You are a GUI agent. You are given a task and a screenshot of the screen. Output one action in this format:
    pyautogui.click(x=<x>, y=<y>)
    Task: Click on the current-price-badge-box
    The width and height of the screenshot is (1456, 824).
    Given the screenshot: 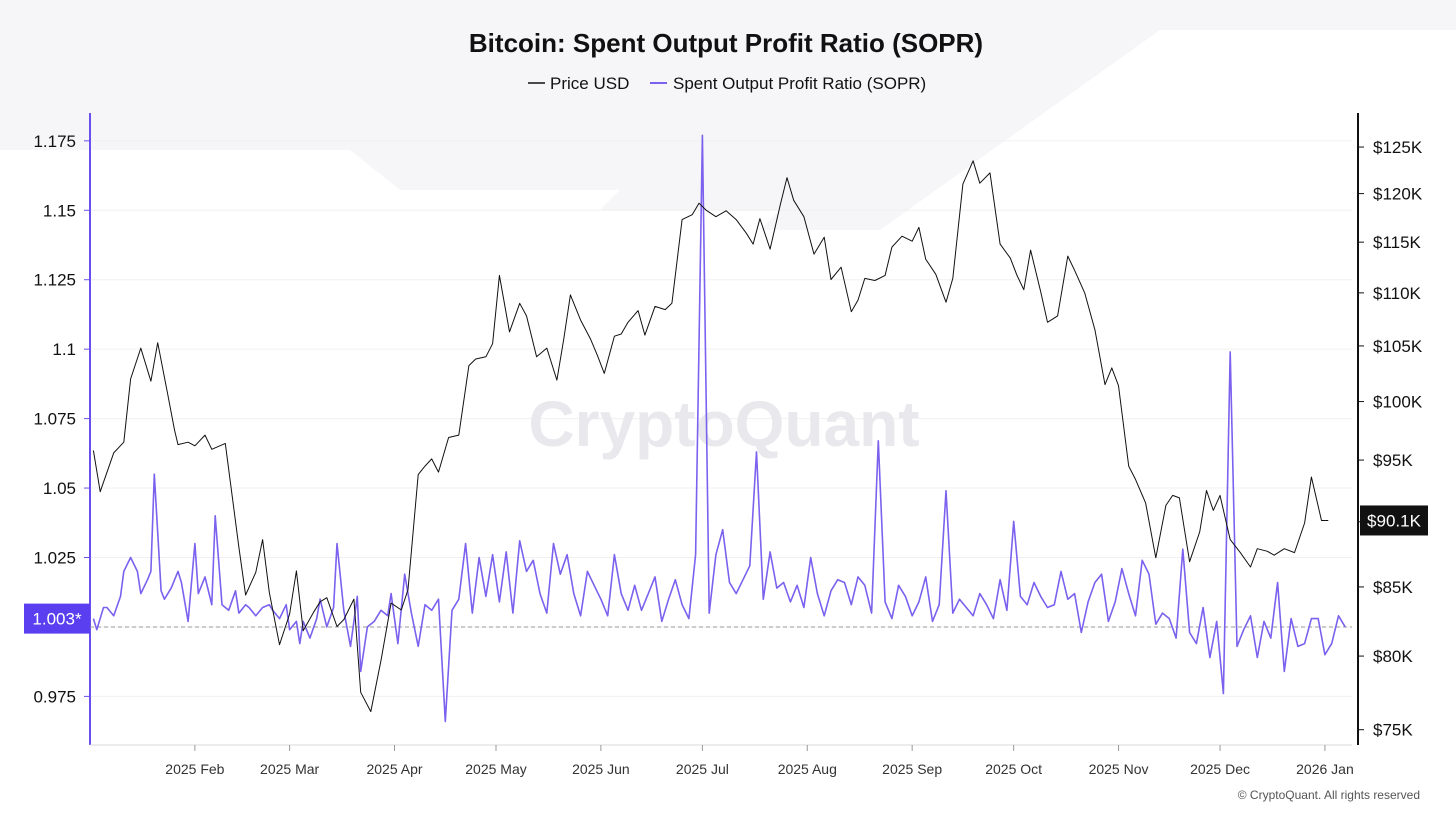 What is the action you would take?
    pyautogui.click(x=1394, y=520)
    